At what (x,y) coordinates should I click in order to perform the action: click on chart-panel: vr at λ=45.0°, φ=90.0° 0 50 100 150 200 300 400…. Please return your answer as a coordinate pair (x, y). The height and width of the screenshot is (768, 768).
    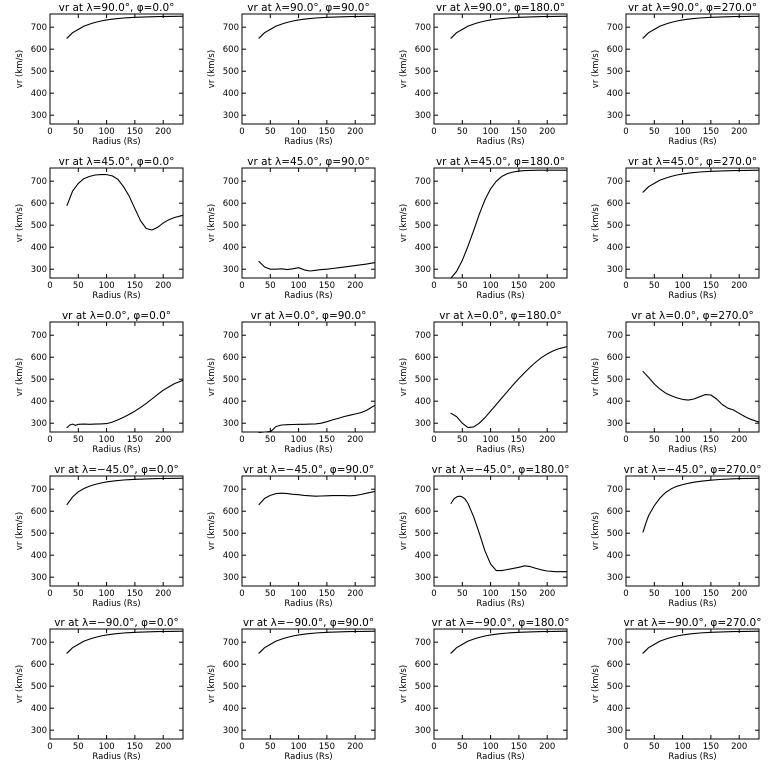
    Looking at the image, I should click on (291, 228).